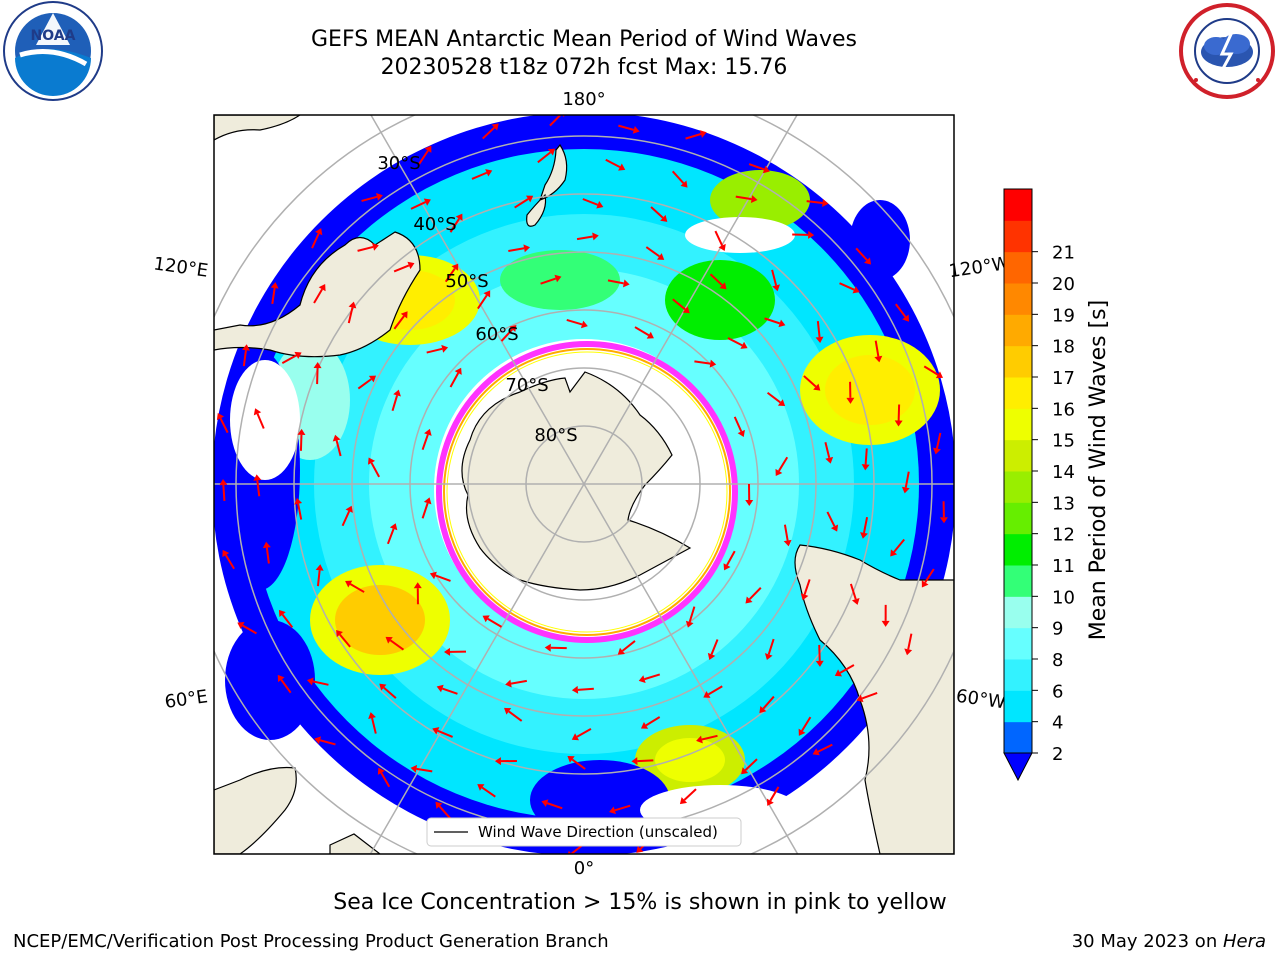  Describe the element at coordinates (1063, 284) in the screenshot. I see `colorbar-tick-label: 20` at that location.